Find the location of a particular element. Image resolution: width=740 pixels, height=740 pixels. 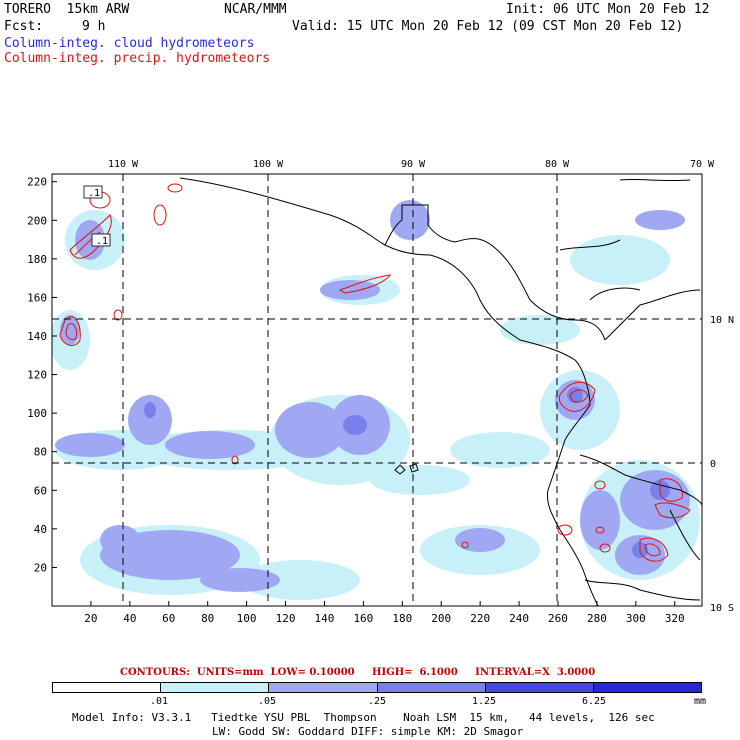

org-label: NCAR/MMM is located at coordinates (255, 9).